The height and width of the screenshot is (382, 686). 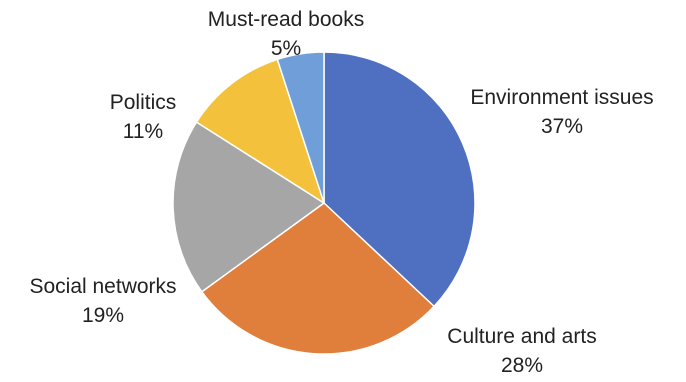 What do you see at coordinates (102, 301) in the screenshot?
I see `slice-label-social: Social networks 19%` at bounding box center [102, 301].